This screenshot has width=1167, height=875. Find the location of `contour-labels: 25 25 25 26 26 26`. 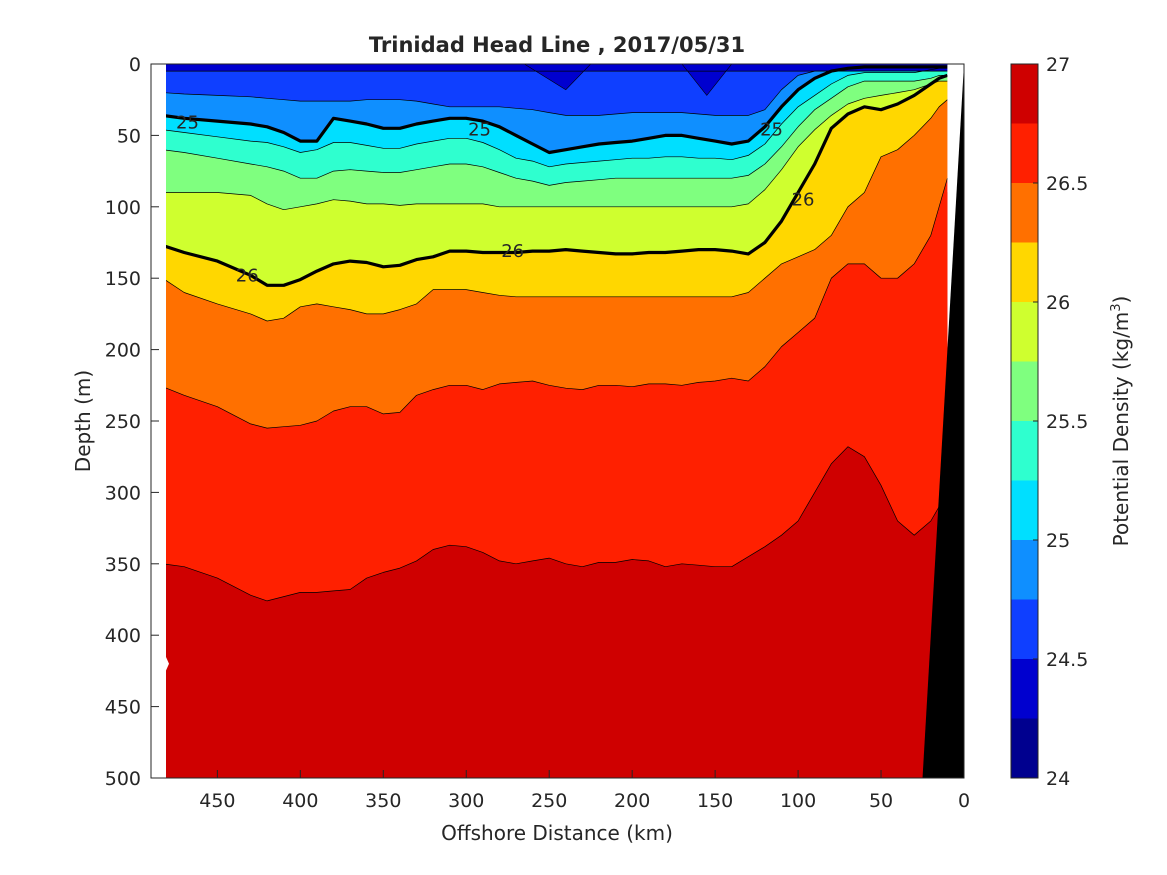

contour-labels: 25 25 25 26 26 26 is located at coordinates (495, 200).